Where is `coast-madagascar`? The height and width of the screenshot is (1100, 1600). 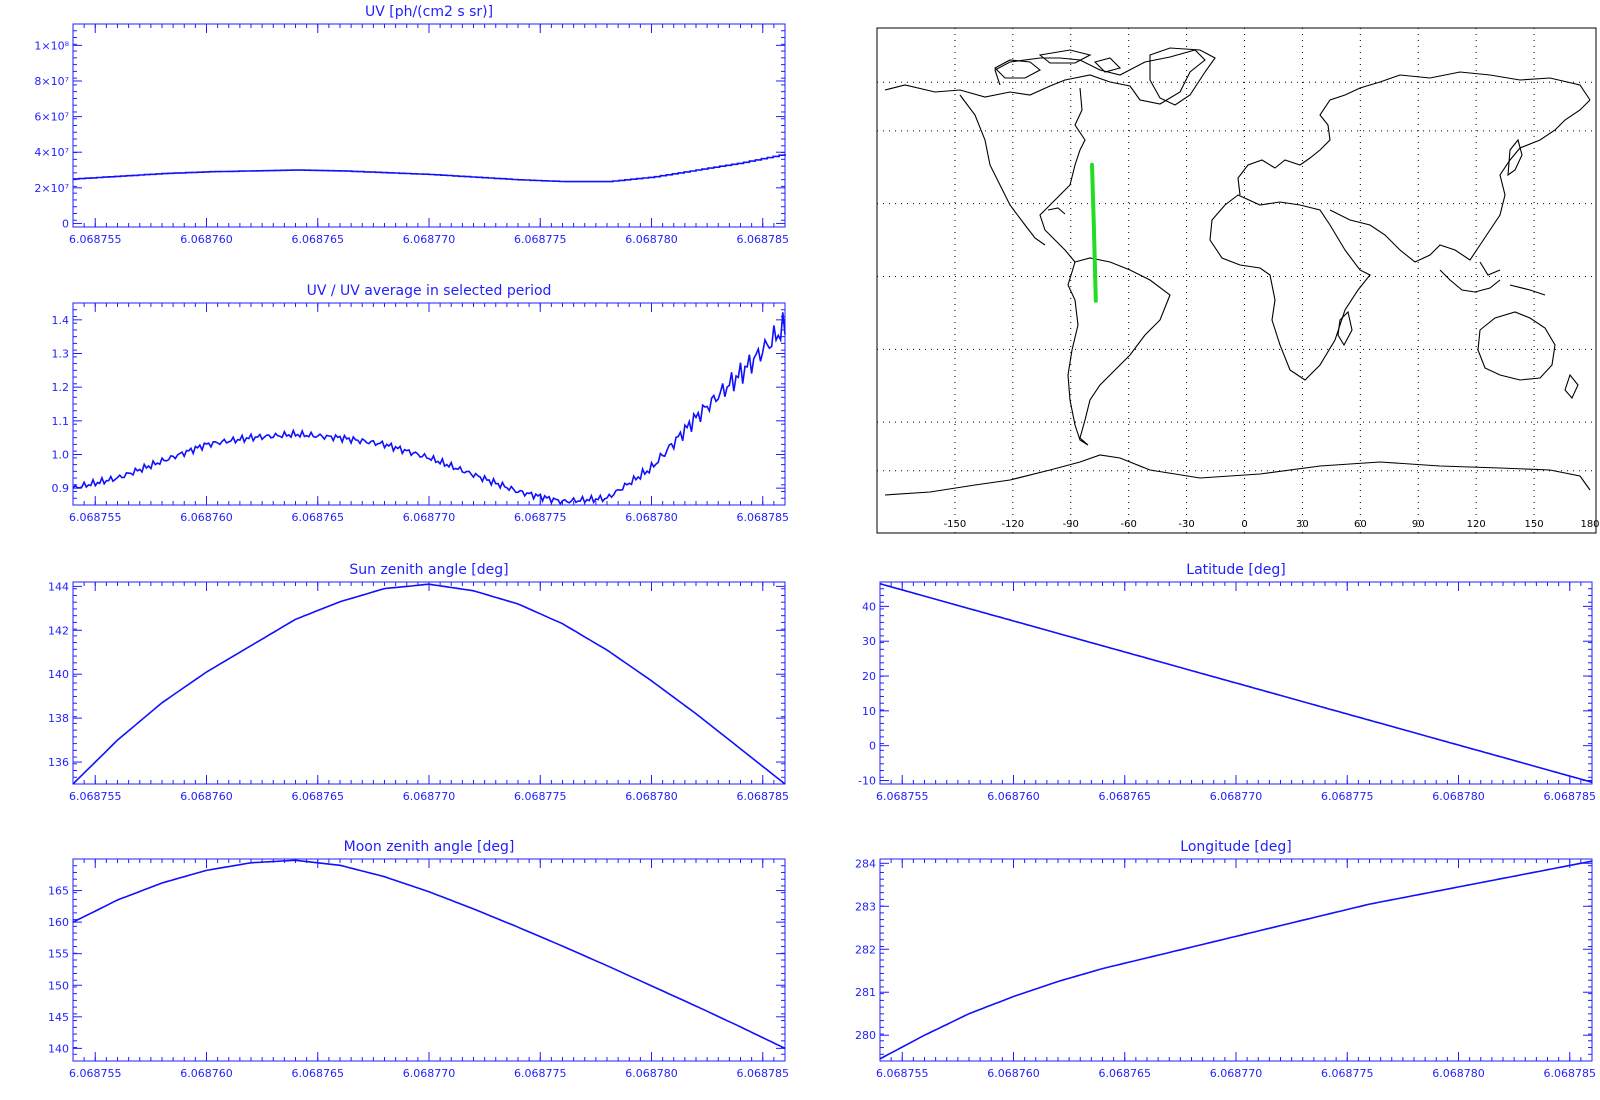
coast-madagascar is located at coordinates (1345, 328).